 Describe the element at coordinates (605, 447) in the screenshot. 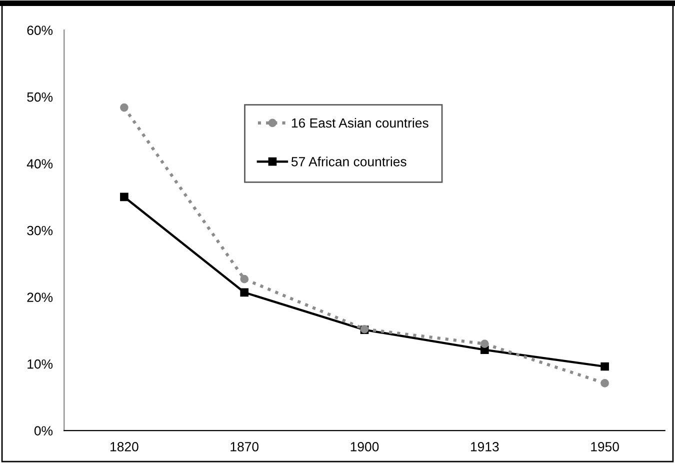

I see `x-tick-label: 1950` at that location.